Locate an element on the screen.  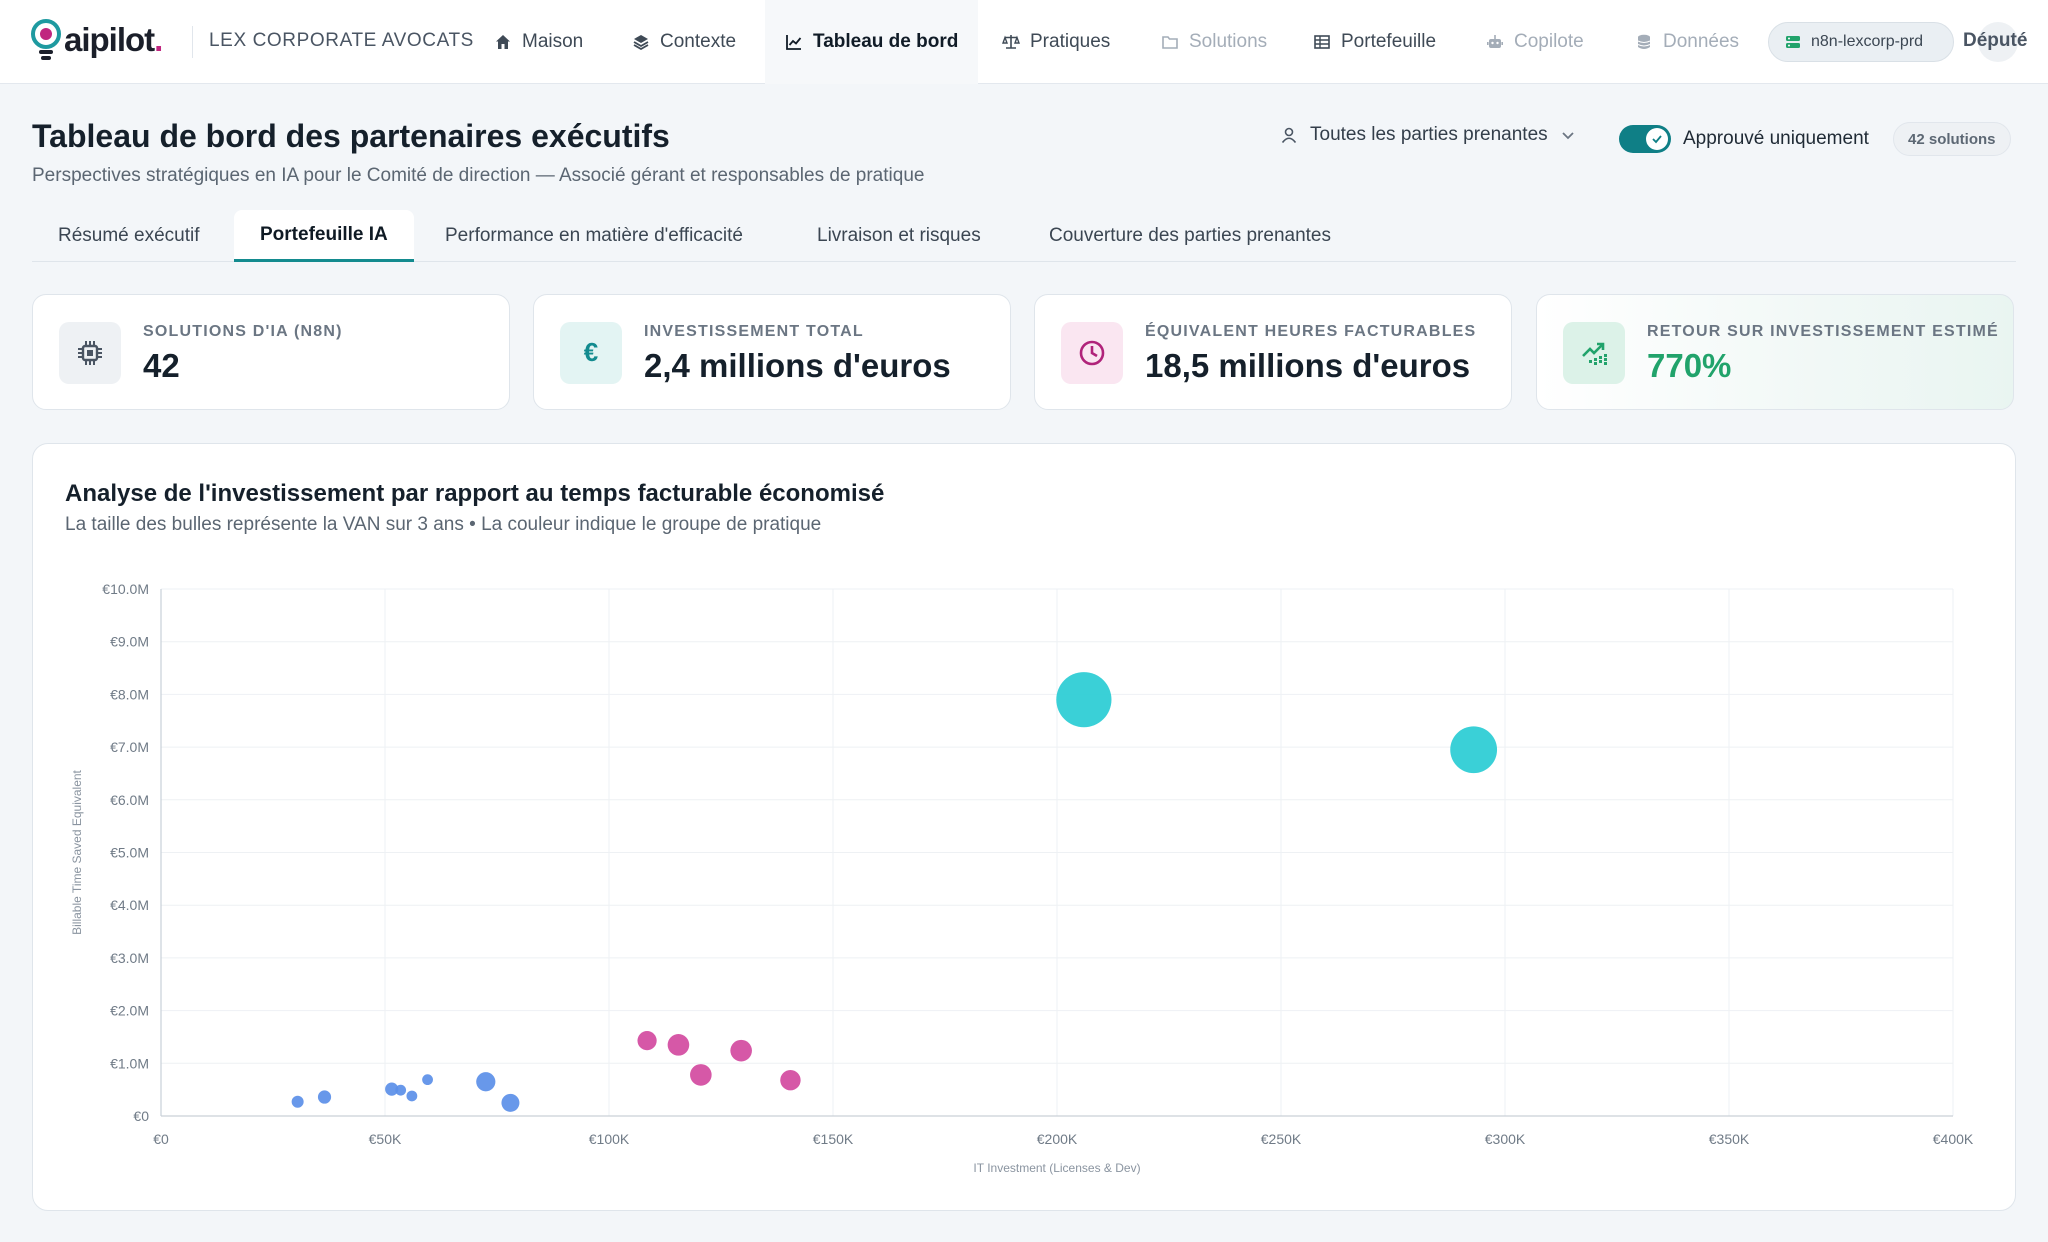
user-avatar is located at coordinates (1998, 42).